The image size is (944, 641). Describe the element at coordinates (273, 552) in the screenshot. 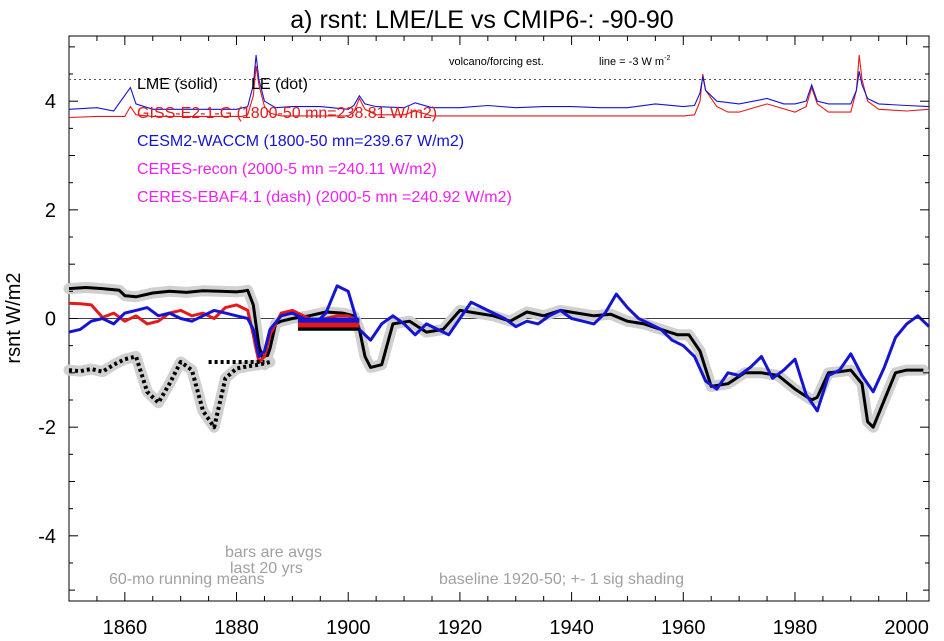

I see `annotation-bars-1: bars are avgs` at that location.